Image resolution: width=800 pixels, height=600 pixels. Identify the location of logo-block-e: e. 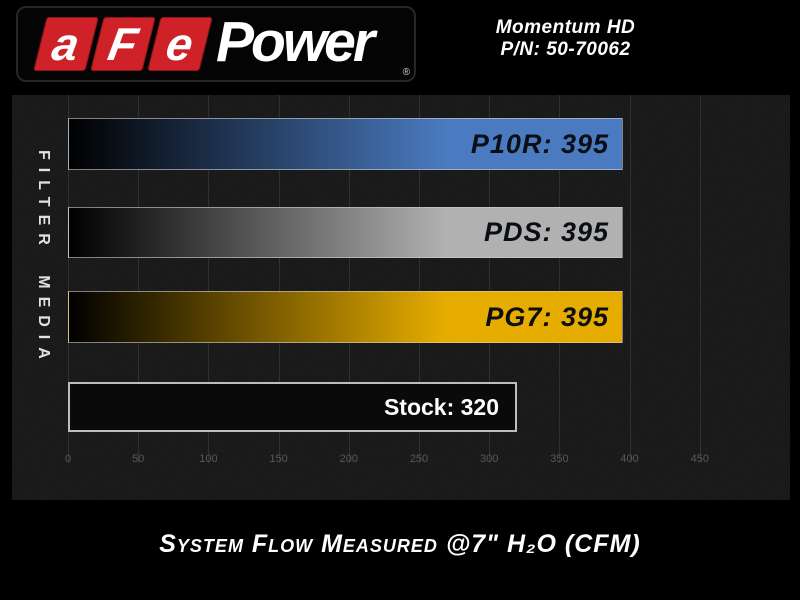
(180, 44).